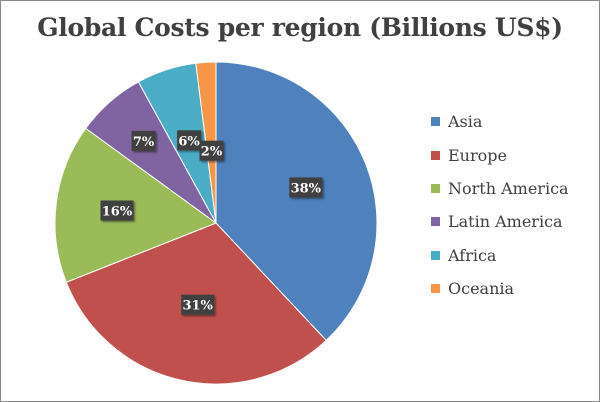 The image size is (600, 402). I want to click on legend-label: Oceania, so click(481, 289).